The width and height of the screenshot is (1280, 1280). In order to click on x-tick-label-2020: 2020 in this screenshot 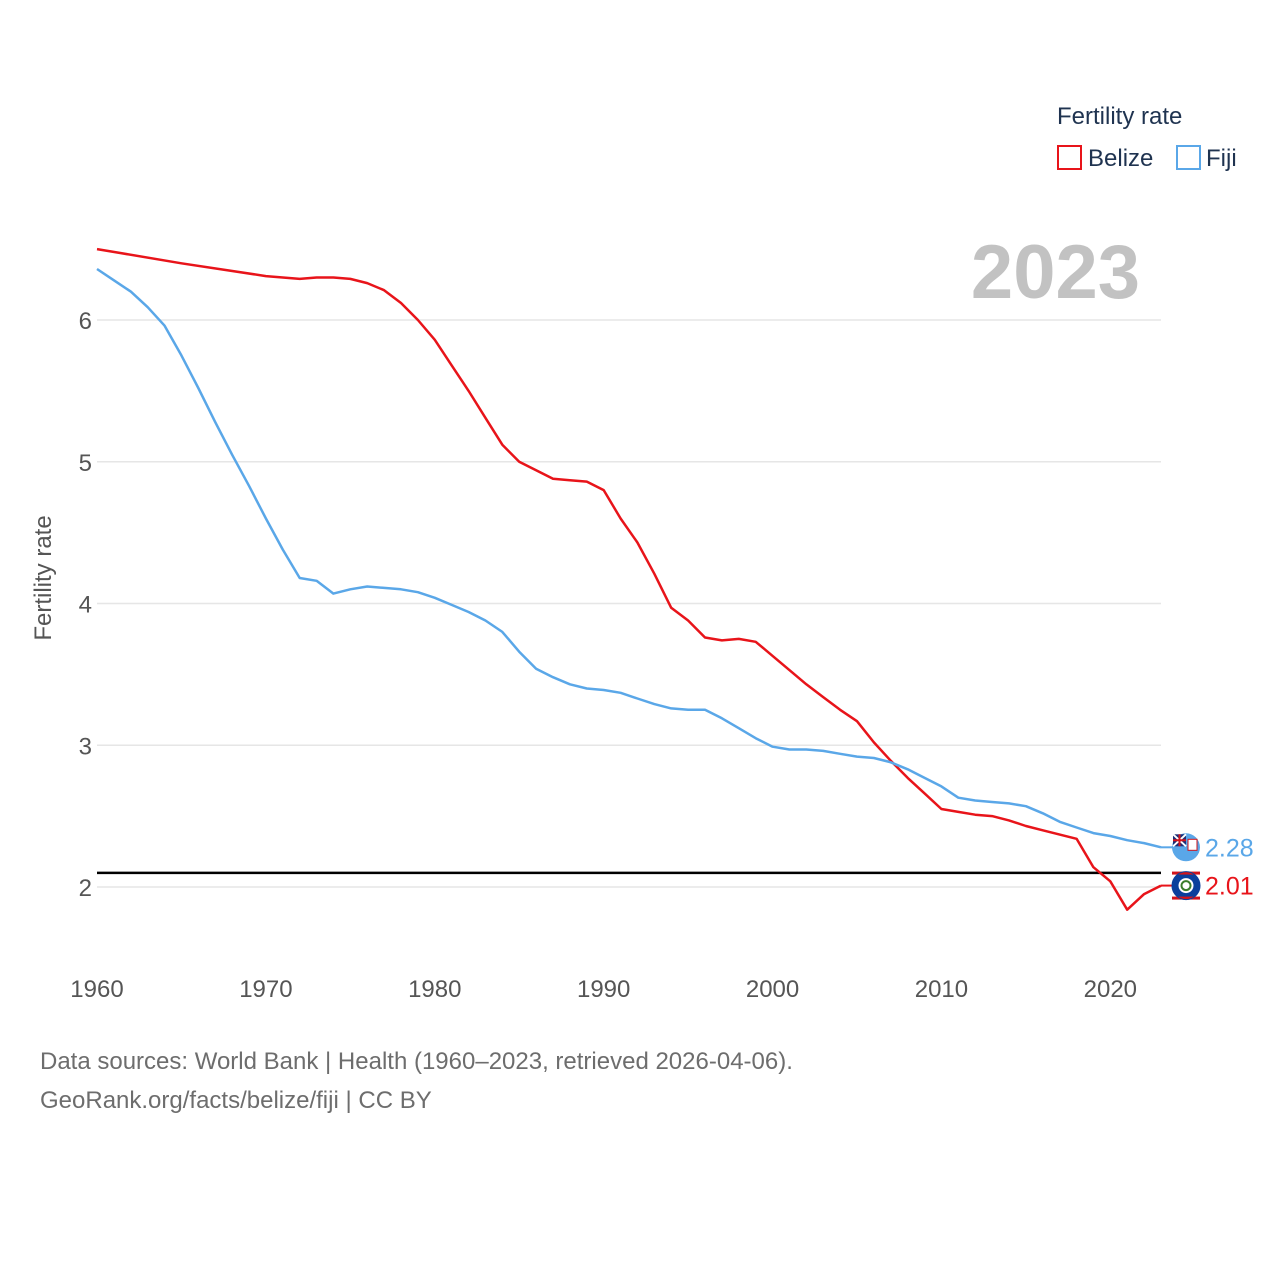, I will do `click(1110, 989)`.